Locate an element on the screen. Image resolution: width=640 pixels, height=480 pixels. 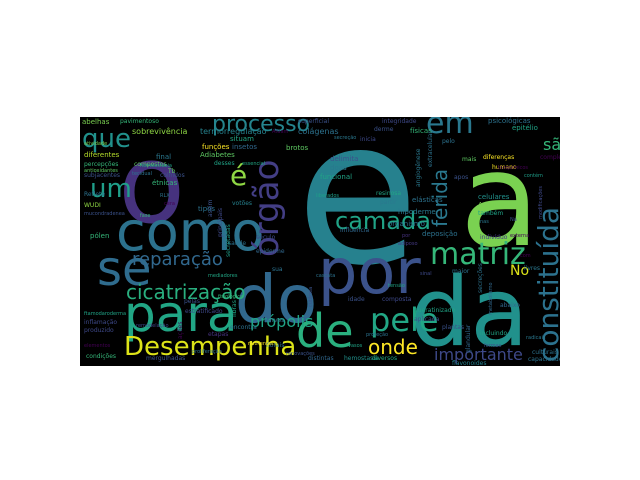
word-mediadores: mediadores is located at coordinates (223, 276).